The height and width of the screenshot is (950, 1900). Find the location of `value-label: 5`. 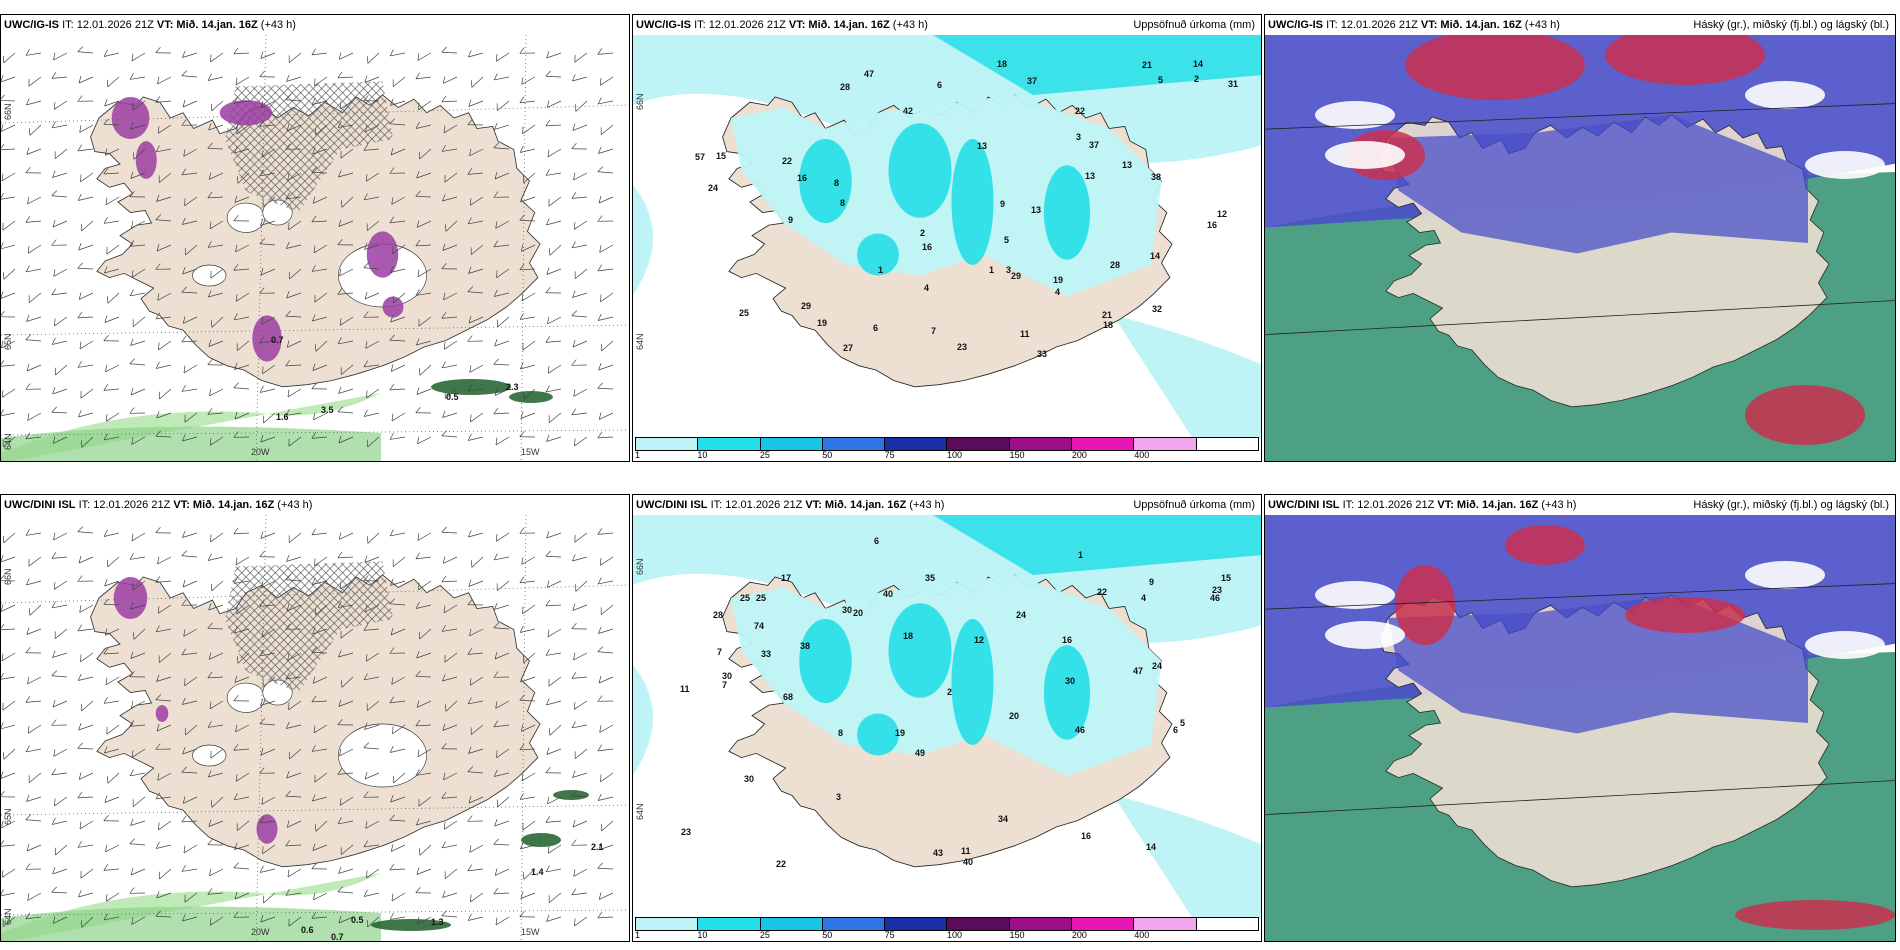

value-label: 5 is located at coordinates (1160, 80).